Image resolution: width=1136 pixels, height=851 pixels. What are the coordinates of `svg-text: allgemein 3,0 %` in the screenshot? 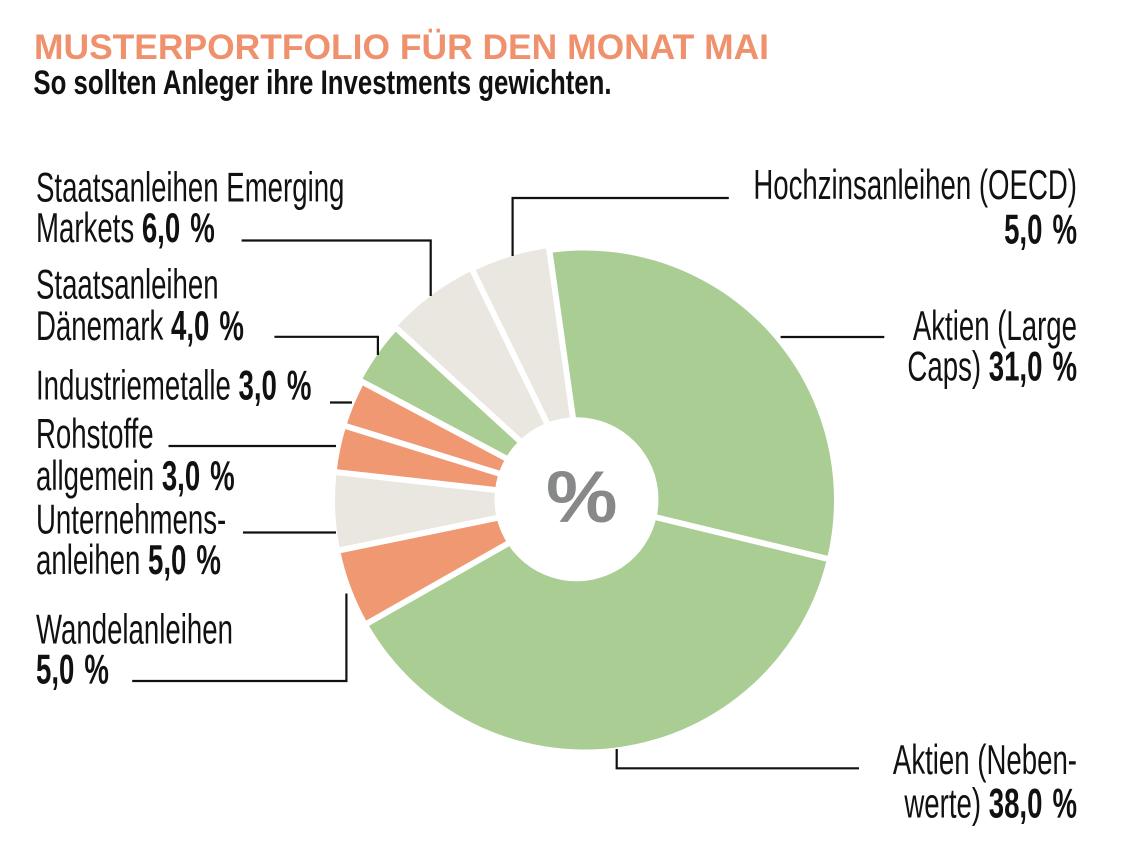 It's located at (135, 477).